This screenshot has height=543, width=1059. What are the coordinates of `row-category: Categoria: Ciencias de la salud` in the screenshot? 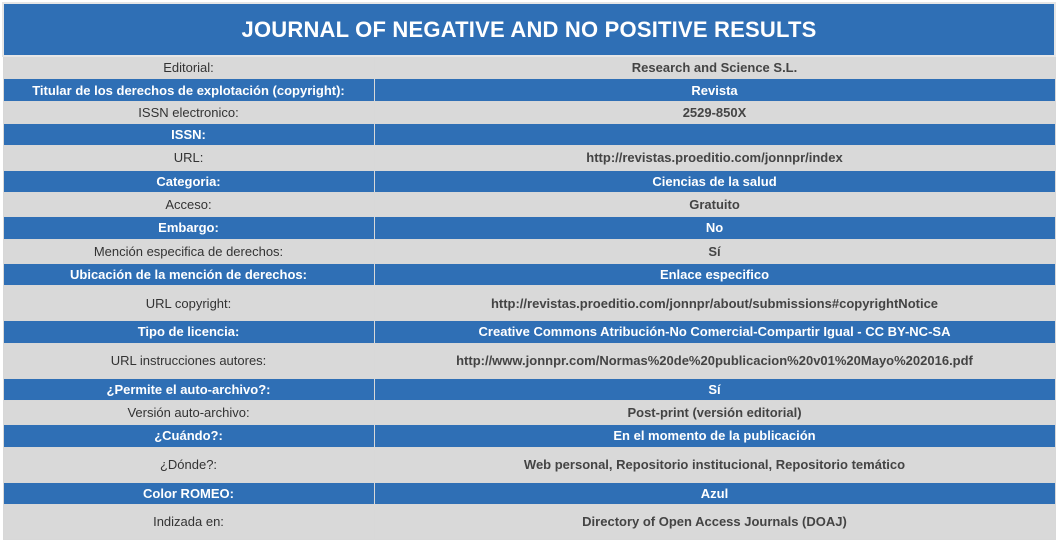 It's located at (529, 181).